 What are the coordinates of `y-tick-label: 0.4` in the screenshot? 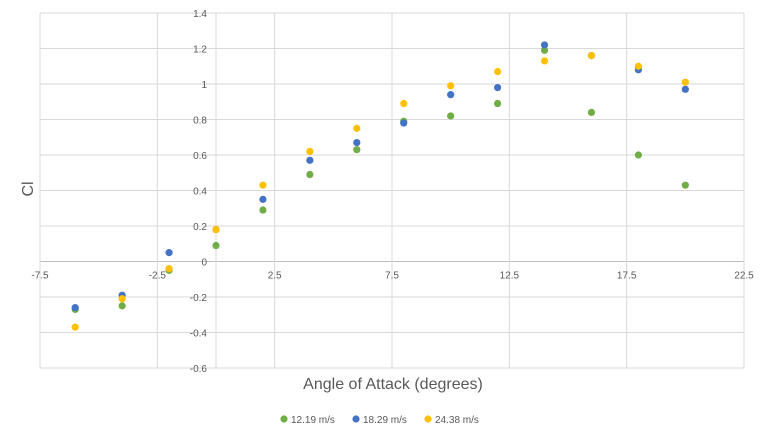 It's located at (200, 192).